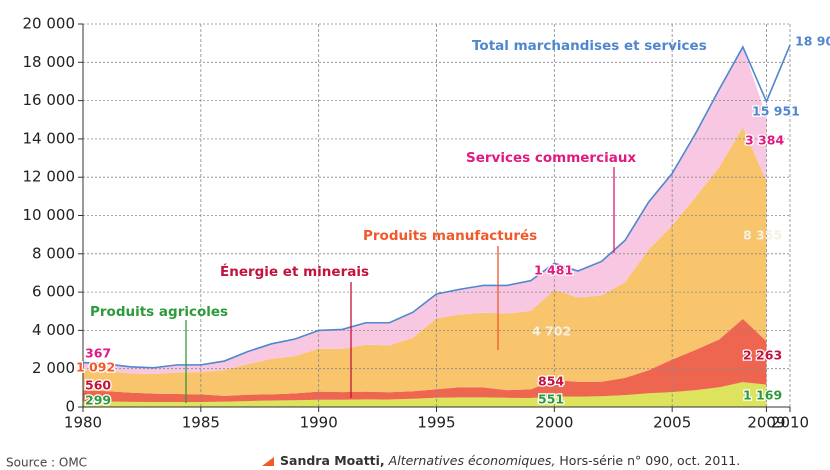 The image size is (830, 470). Describe the element at coordinates (268, 461) in the screenshot. I see `credit-marker` at that location.